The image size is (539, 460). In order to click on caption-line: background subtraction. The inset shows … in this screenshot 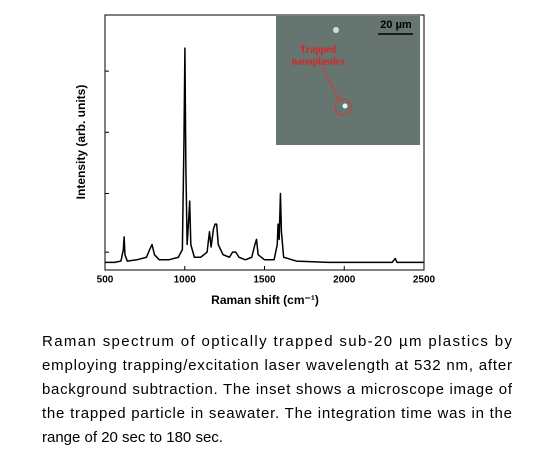, I will do `click(277, 389)`.